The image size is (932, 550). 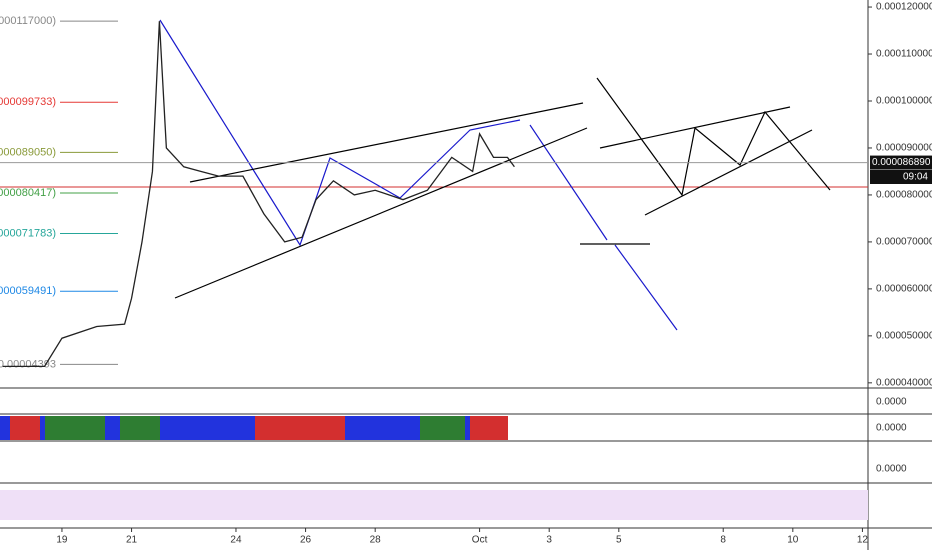 I want to click on x-tick-label: 21, so click(x=132, y=540).